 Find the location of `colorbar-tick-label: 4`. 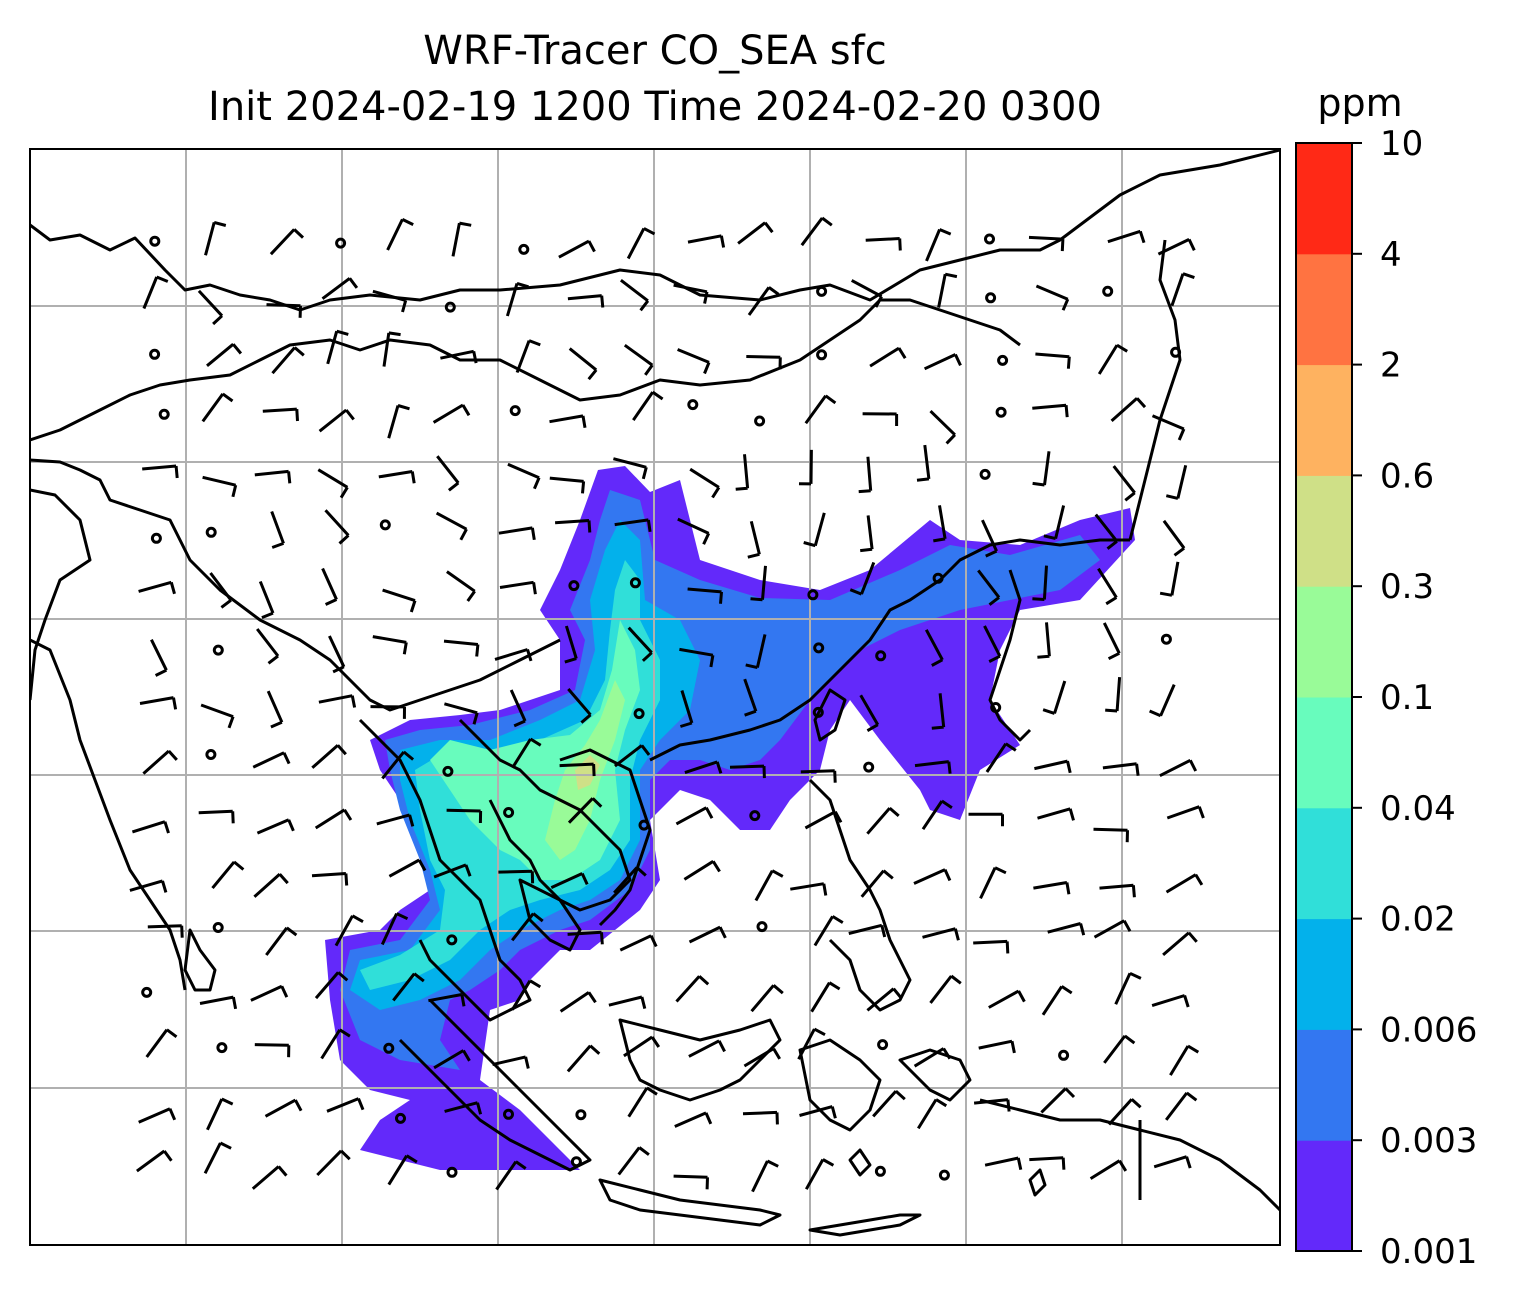

colorbar-tick-label: 4 is located at coordinates (1391, 255).